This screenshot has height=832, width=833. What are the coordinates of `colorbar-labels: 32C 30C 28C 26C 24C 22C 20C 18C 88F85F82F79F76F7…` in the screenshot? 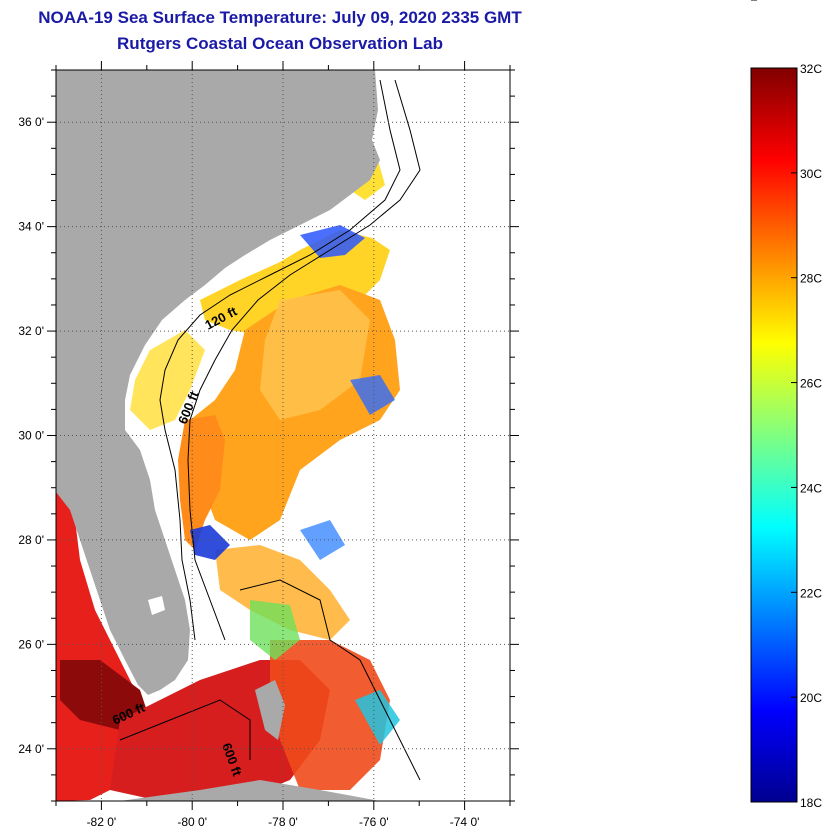 It's located at (774, 405).